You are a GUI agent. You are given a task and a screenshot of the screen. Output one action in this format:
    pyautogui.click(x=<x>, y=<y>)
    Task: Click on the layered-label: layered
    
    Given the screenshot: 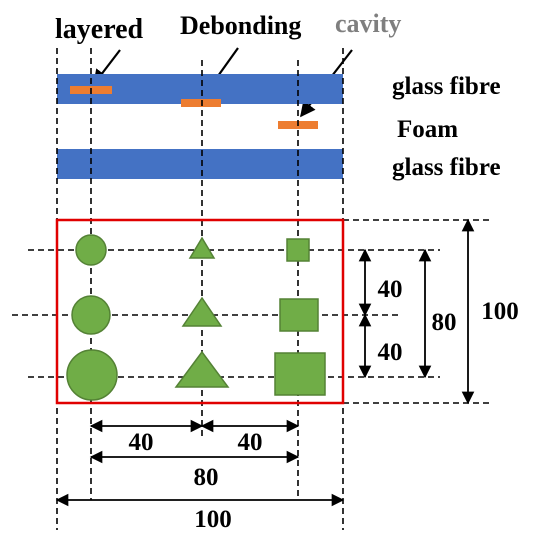 What is the action you would take?
    pyautogui.click(x=99, y=29)
    